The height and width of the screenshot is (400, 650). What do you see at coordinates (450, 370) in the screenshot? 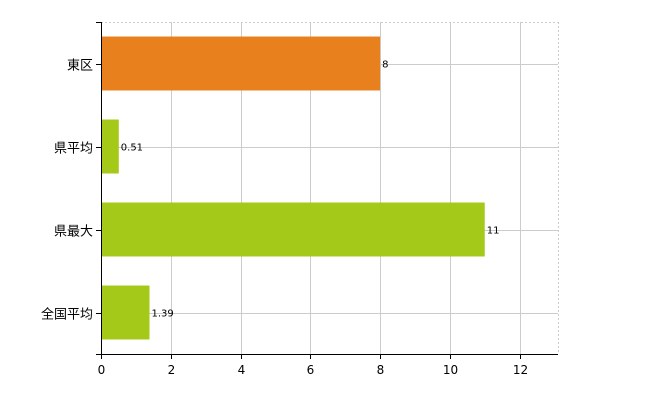
I see `x-tick-label: 10` at bounding box center [450, 370].